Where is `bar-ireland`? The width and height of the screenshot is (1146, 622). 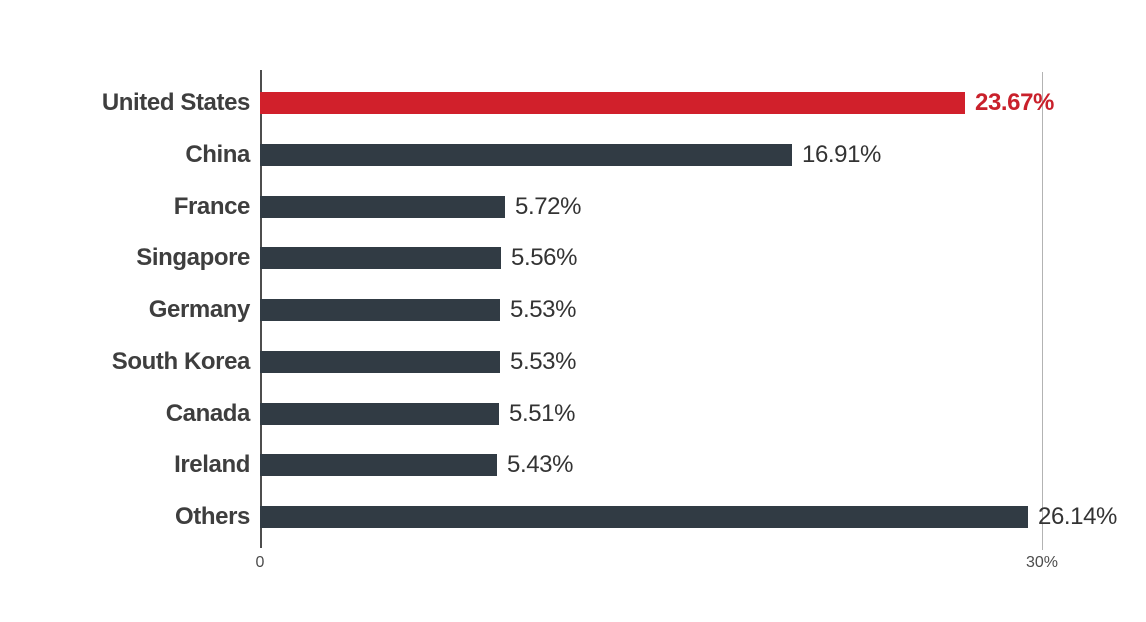
bar-ireland is located at coordinates (378, 465).